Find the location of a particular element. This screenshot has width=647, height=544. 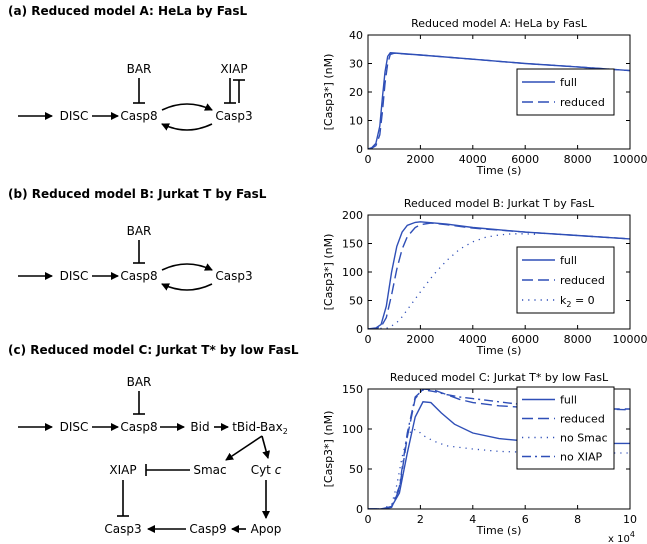

plot-frame is located at coordinates (499, 449).